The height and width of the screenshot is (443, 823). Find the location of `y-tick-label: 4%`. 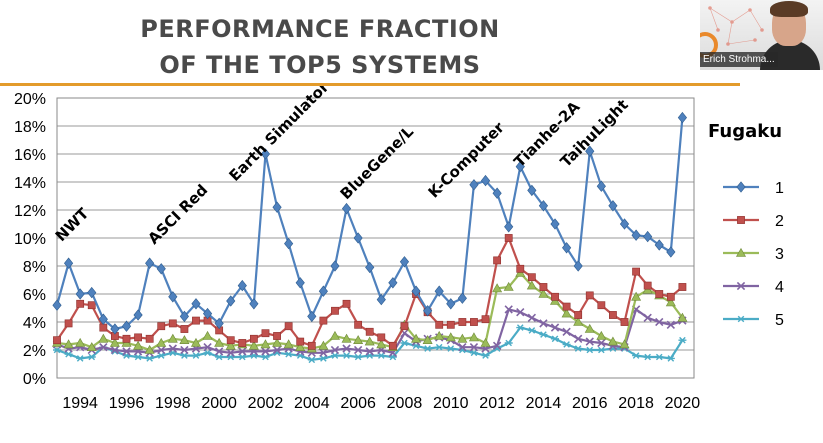

y-tick-label: 4% is located at coordinates (34, 323).